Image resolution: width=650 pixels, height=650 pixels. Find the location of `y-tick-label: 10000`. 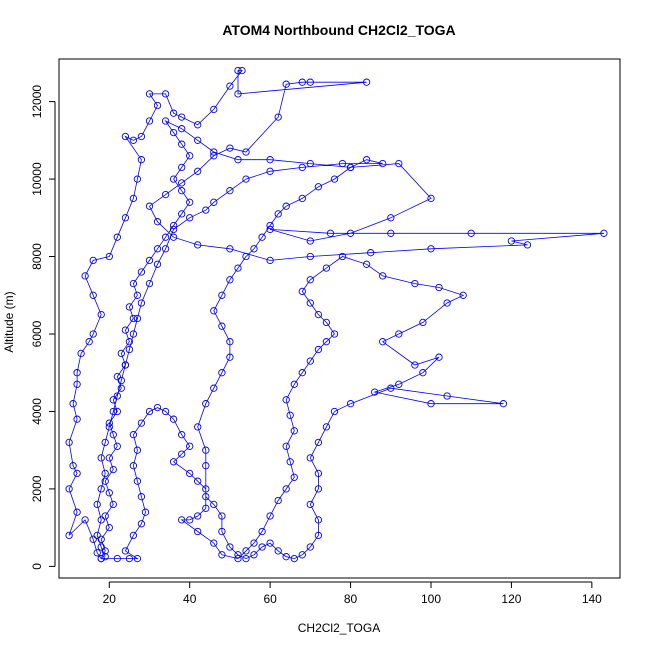

y-tick-label: 10000 is located at coordinates (37, 179).